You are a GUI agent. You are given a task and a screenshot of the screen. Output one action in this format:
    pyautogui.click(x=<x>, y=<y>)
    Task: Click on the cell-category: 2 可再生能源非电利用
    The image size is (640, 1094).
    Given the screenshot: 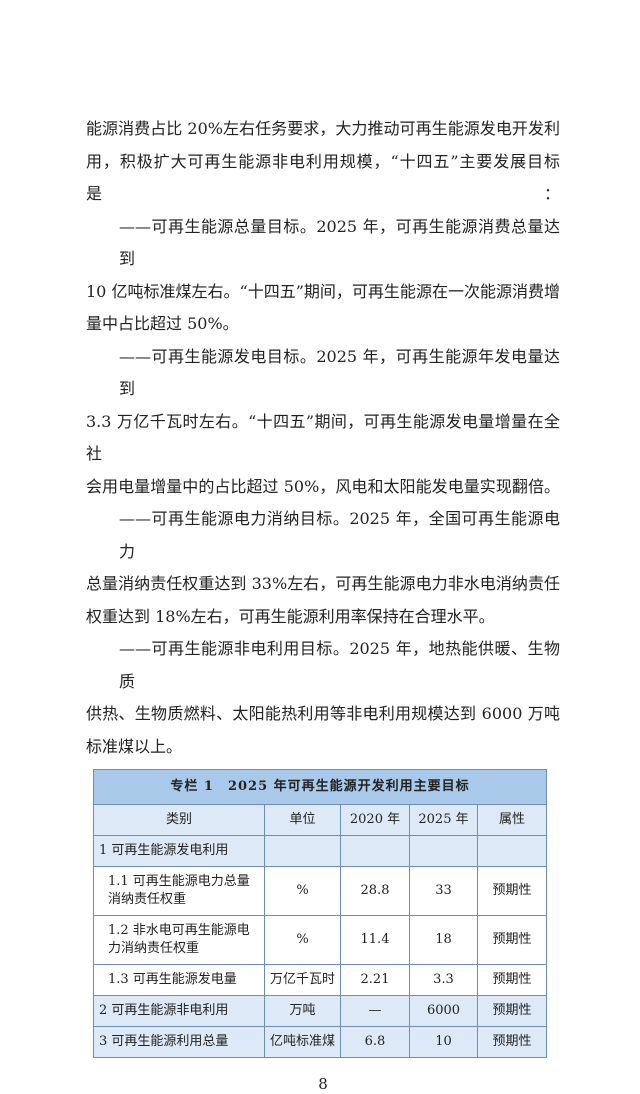 What is the action you would take?
    pyautogui.click(x=179, y=1011)
    